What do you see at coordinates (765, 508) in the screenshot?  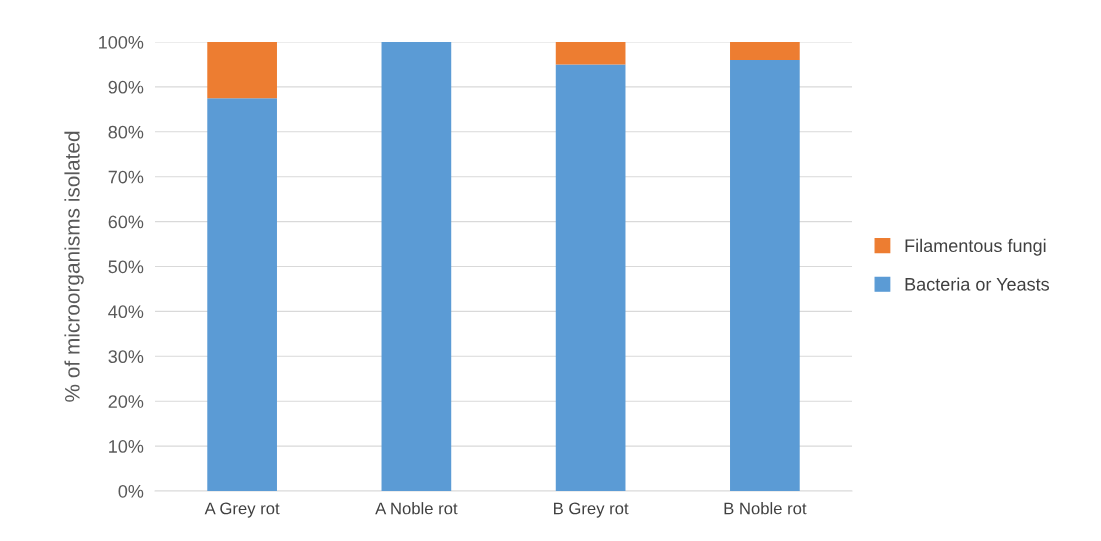 I see `x-tick-label: B Noble rot` at bounding box center [765, 508].